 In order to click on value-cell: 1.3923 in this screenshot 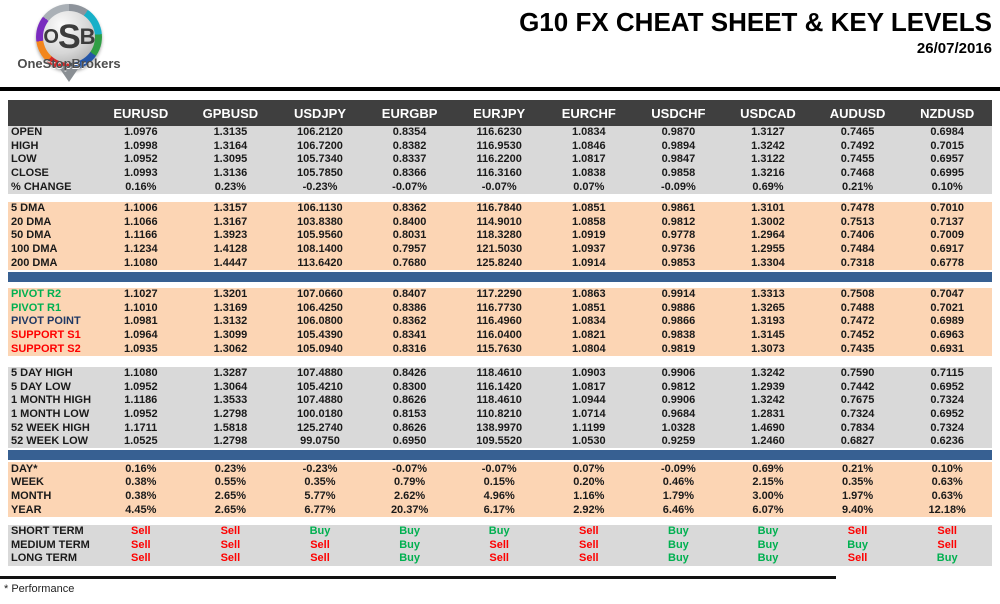, I will do `click(230, 235)`.